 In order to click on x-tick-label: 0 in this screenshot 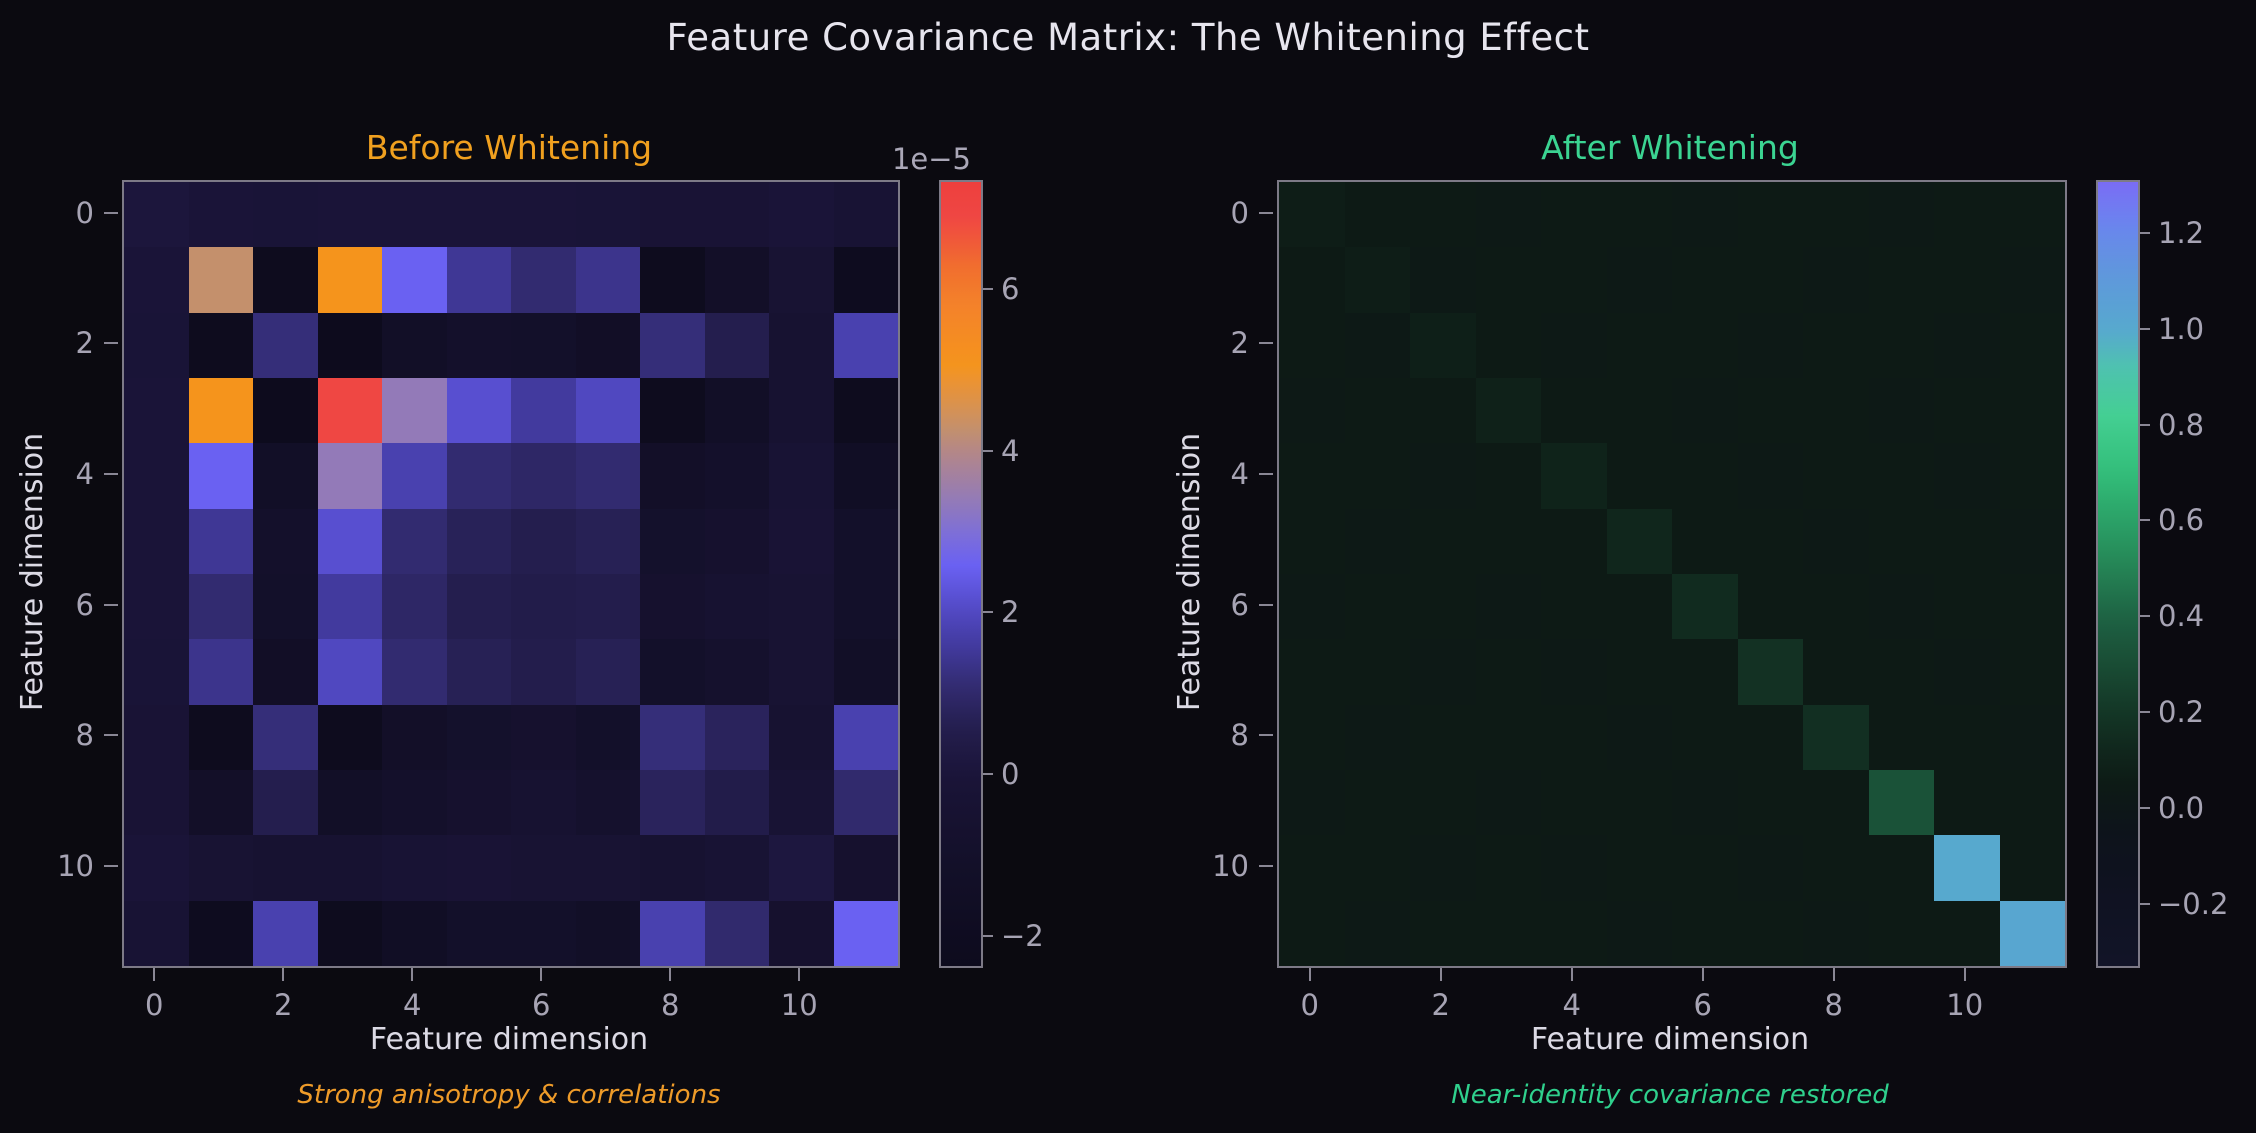, I will do `click(1309, 1005)`.